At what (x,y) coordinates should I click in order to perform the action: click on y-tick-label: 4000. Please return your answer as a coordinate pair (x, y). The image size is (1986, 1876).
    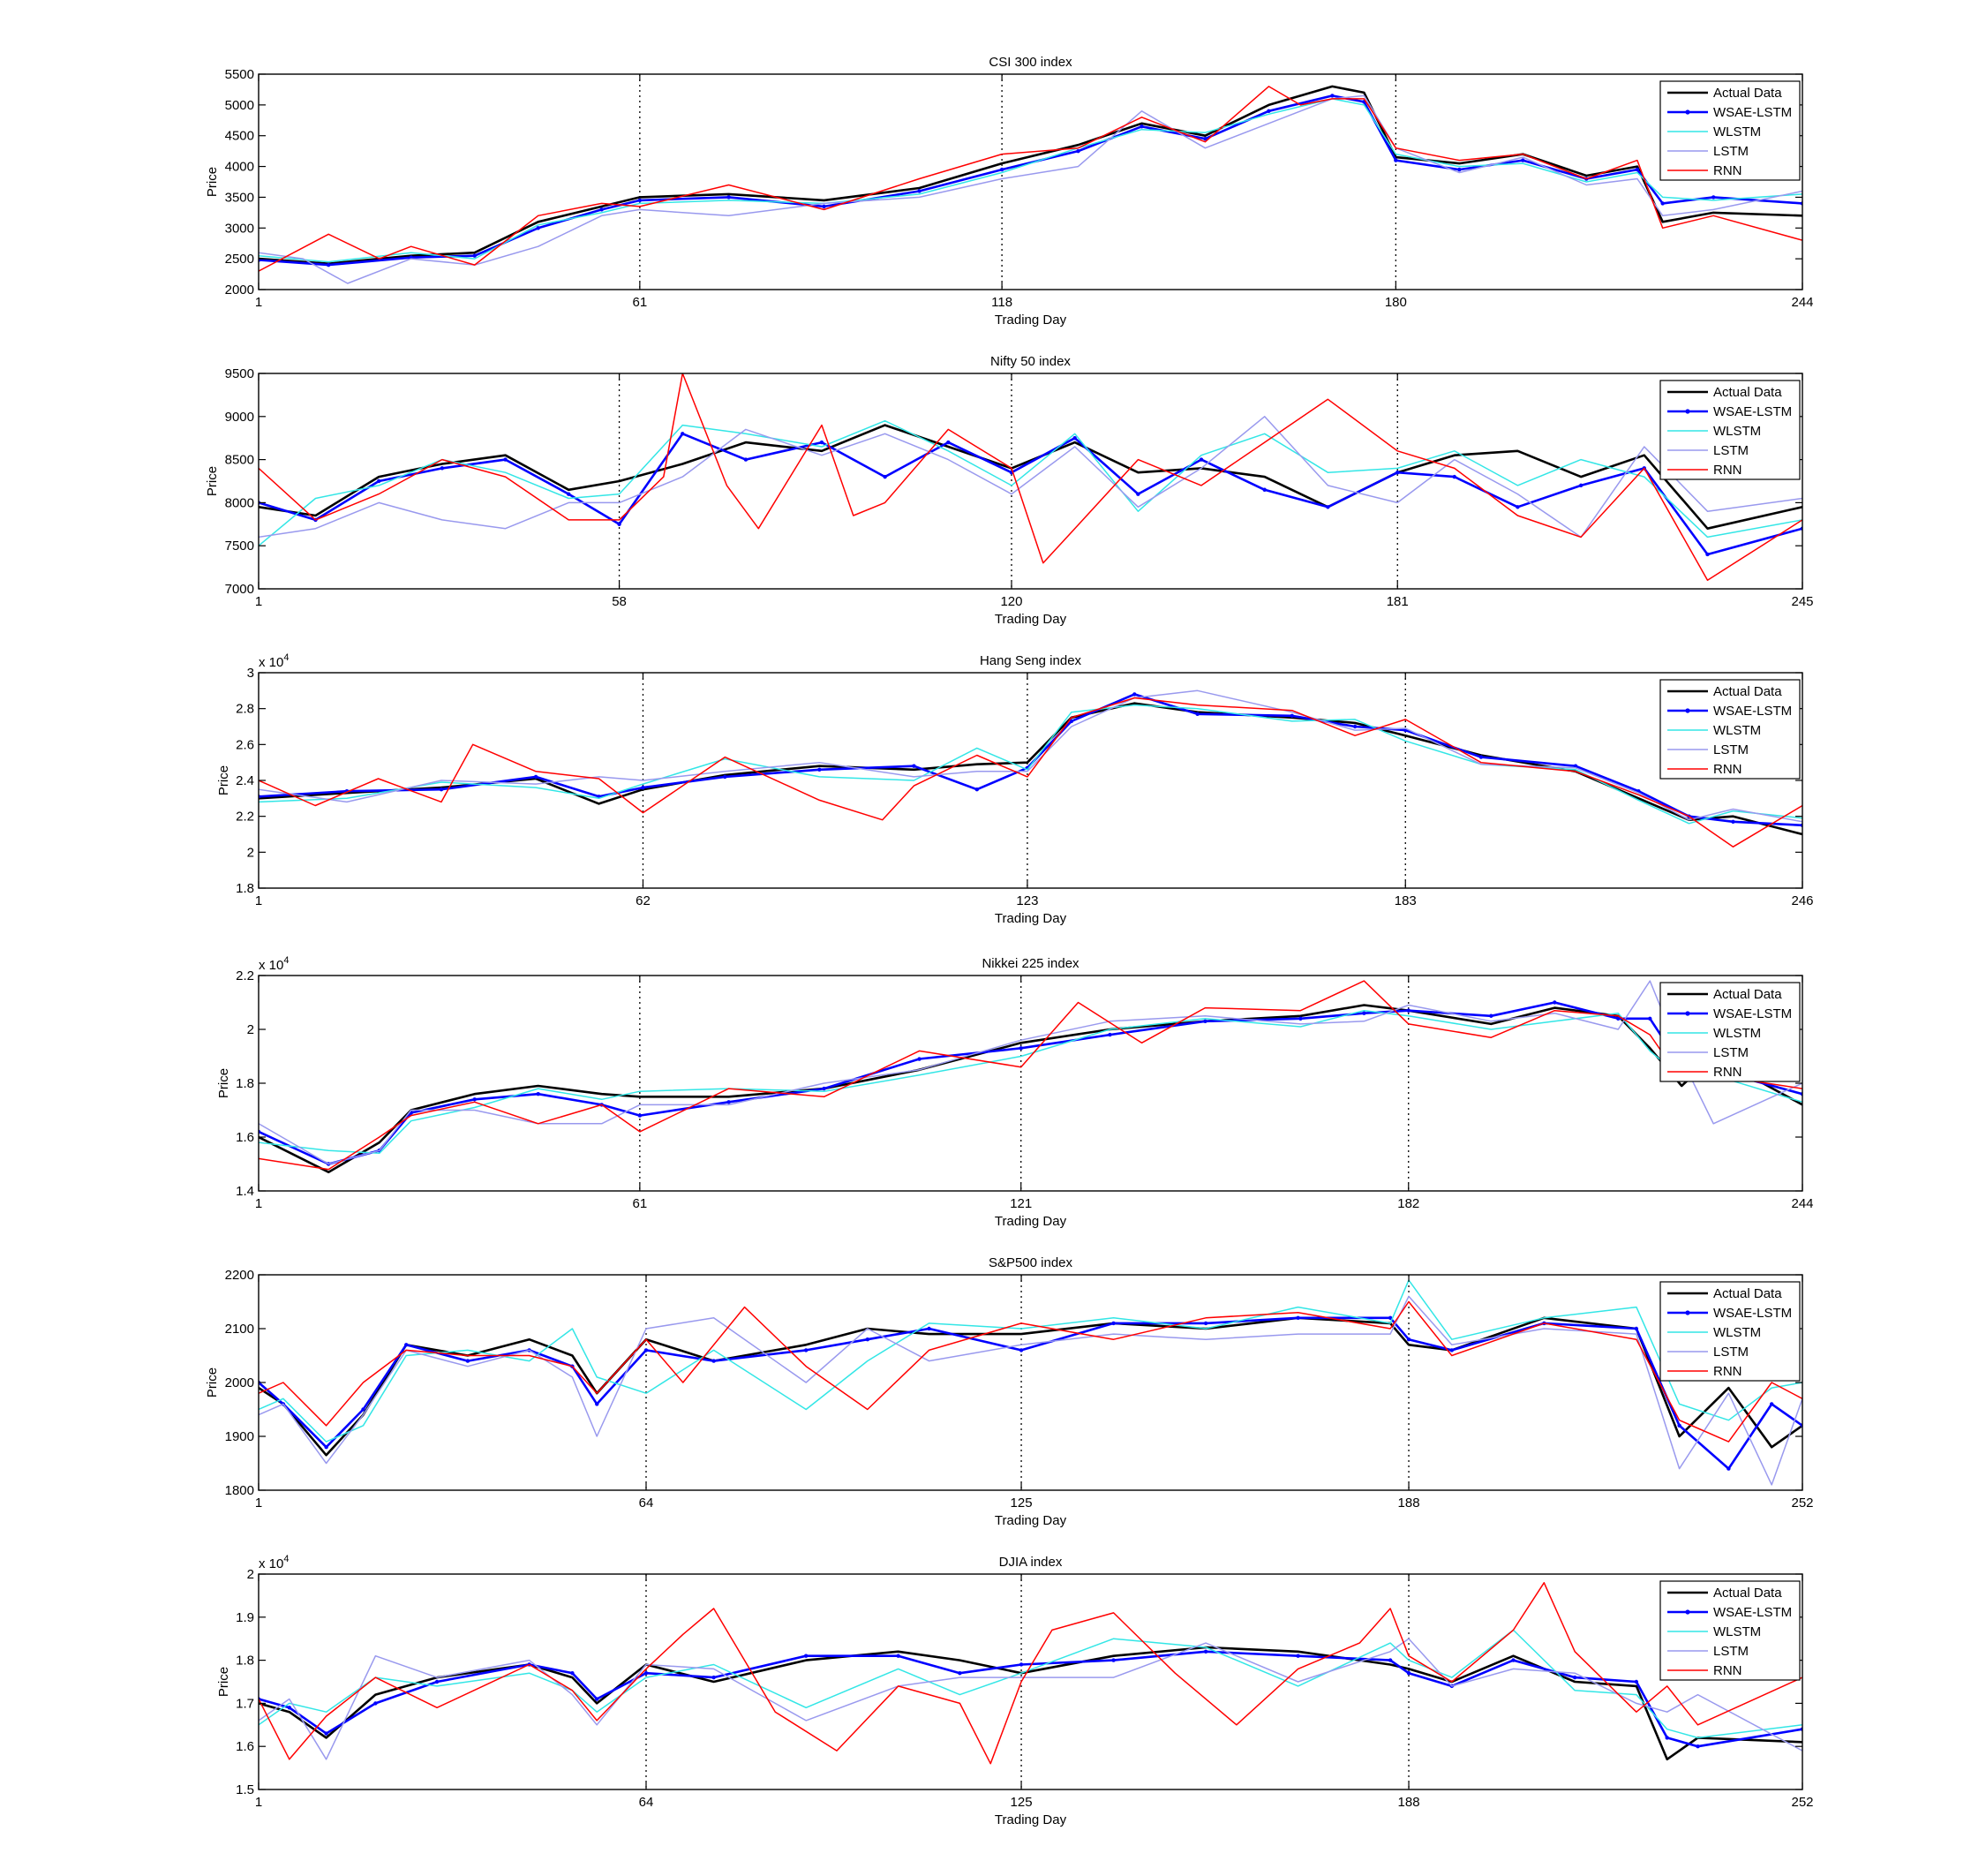
    Looking at the image, I should click on (239, 167).